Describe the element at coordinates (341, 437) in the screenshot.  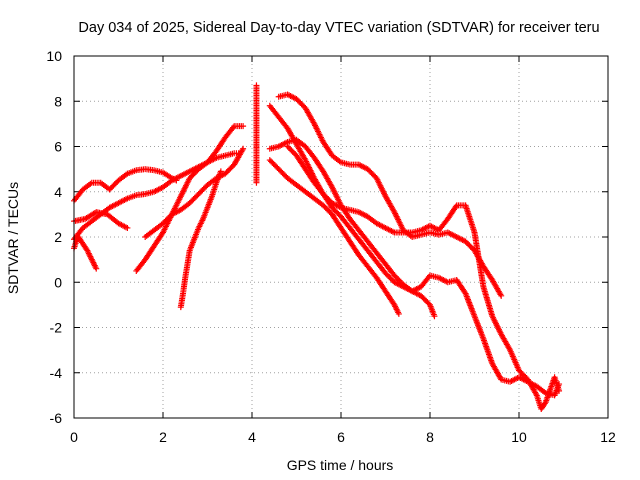
I see `x-tick-label: 6` at that location.